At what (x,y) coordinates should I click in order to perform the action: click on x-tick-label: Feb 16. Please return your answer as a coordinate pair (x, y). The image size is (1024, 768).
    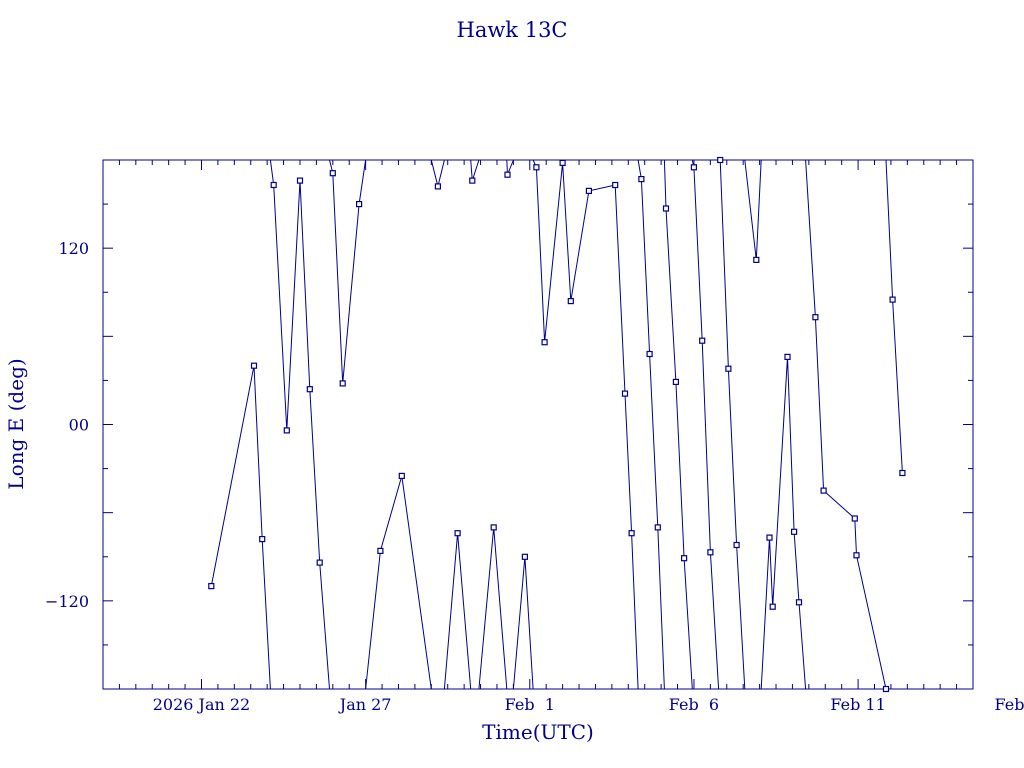
    Looking at the image, I should click on (1009, 704).